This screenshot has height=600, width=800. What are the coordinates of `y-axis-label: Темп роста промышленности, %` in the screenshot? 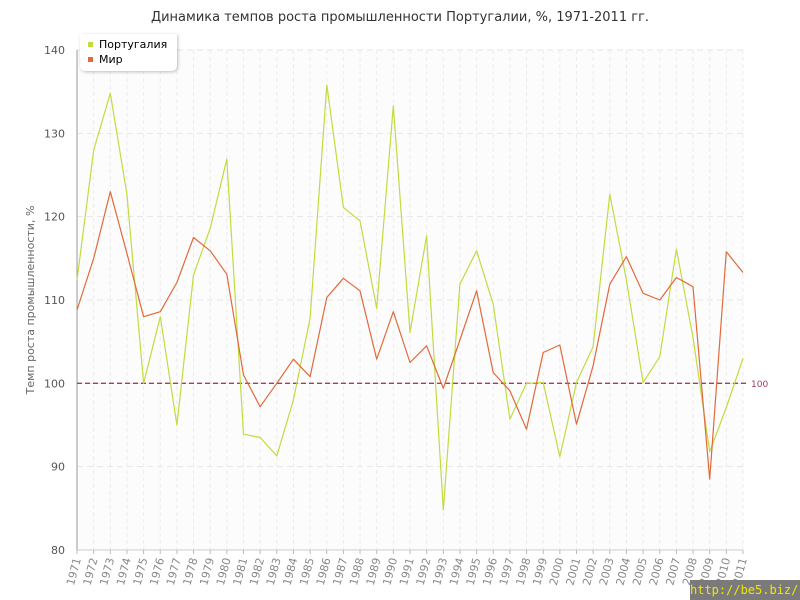 It's located at (30, 301).